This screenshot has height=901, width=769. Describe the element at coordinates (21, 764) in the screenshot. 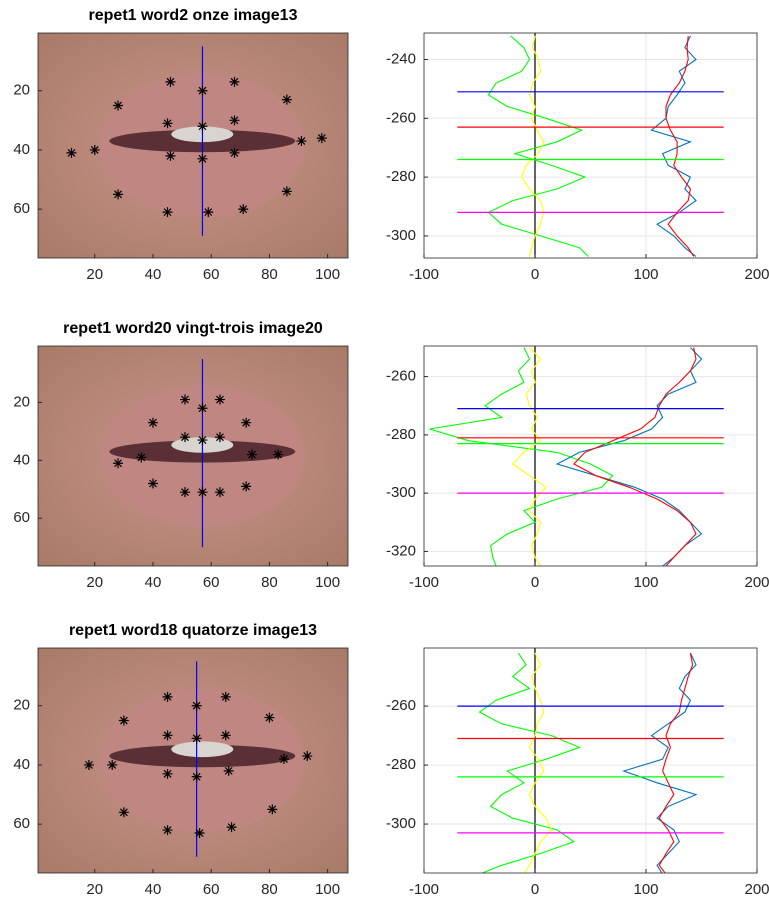

I see `y-tick-label: 40` at that location.